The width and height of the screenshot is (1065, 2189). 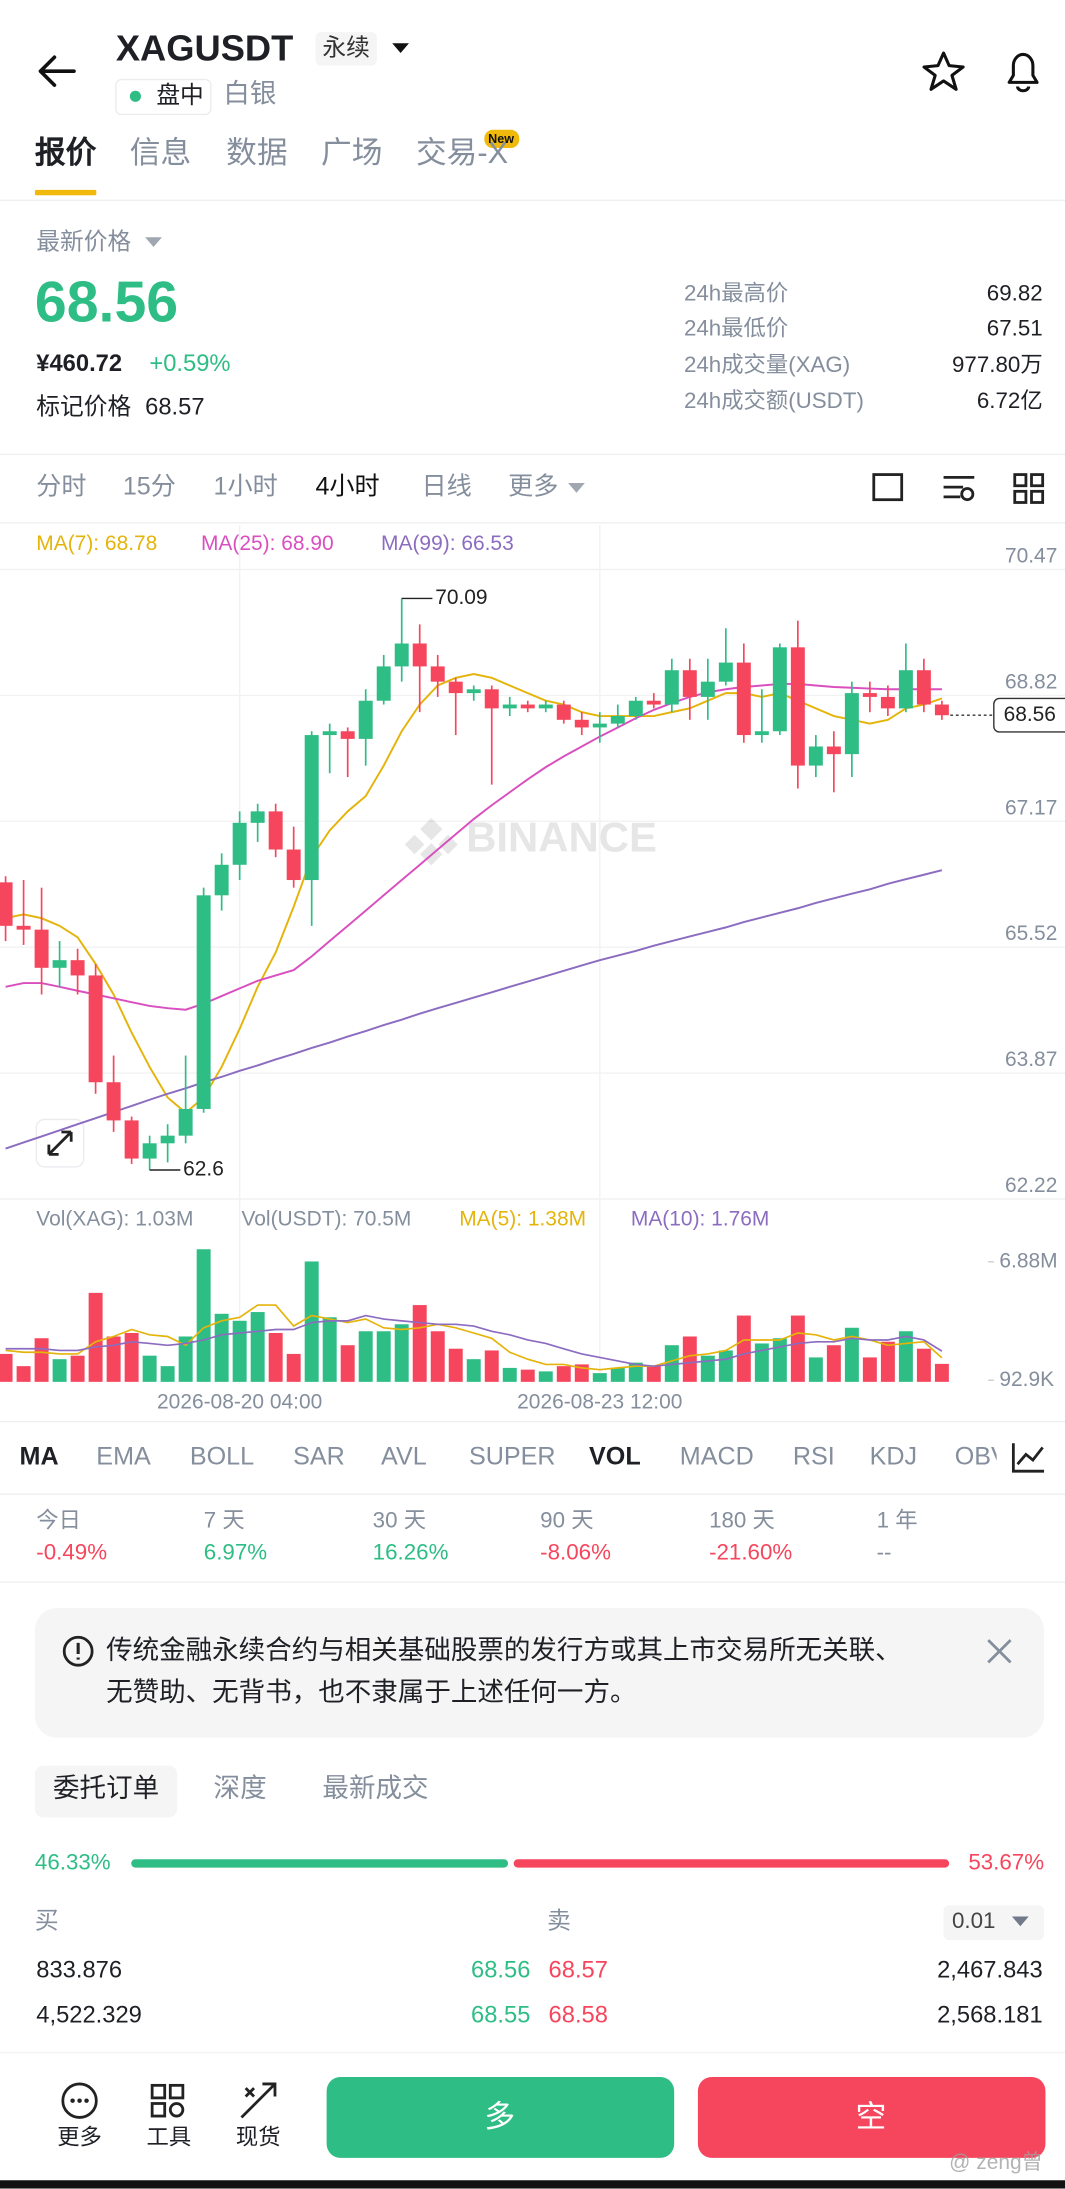 What do you see at coordinates (106, 1789) in the screenshot?
I see `order-tab: 委托订单` at bounding box center [106, 1789].